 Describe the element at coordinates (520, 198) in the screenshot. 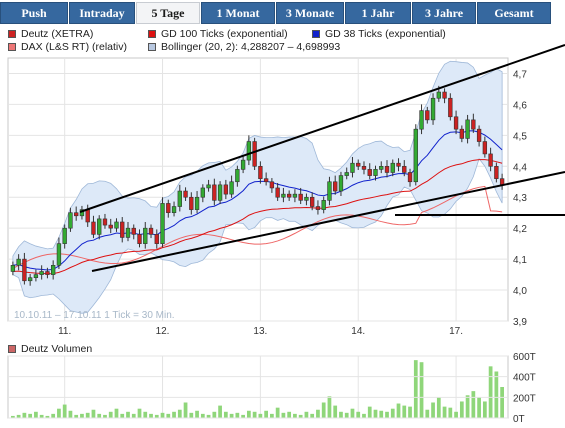

I see `y-tick-label: 4,3` at that location.